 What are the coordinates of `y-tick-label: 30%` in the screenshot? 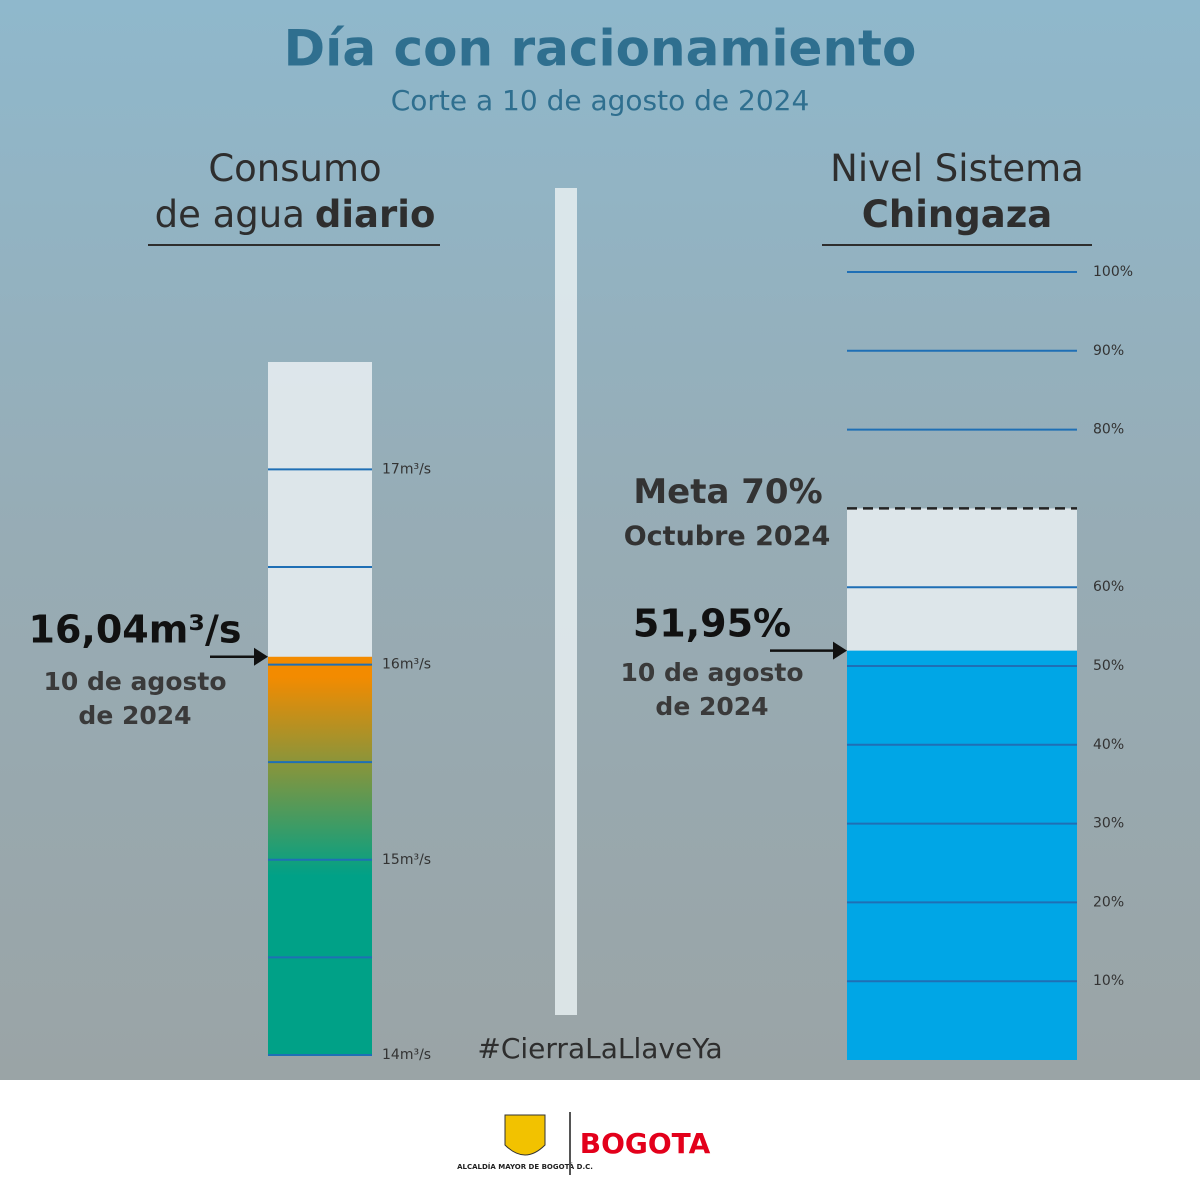 It's located at (1108, 824).